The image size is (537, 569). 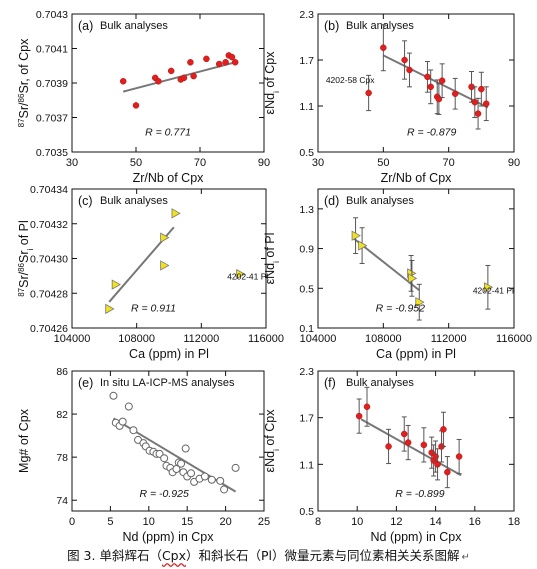 I want to click on x-tick-label: 15, so click(x=187, y=522).